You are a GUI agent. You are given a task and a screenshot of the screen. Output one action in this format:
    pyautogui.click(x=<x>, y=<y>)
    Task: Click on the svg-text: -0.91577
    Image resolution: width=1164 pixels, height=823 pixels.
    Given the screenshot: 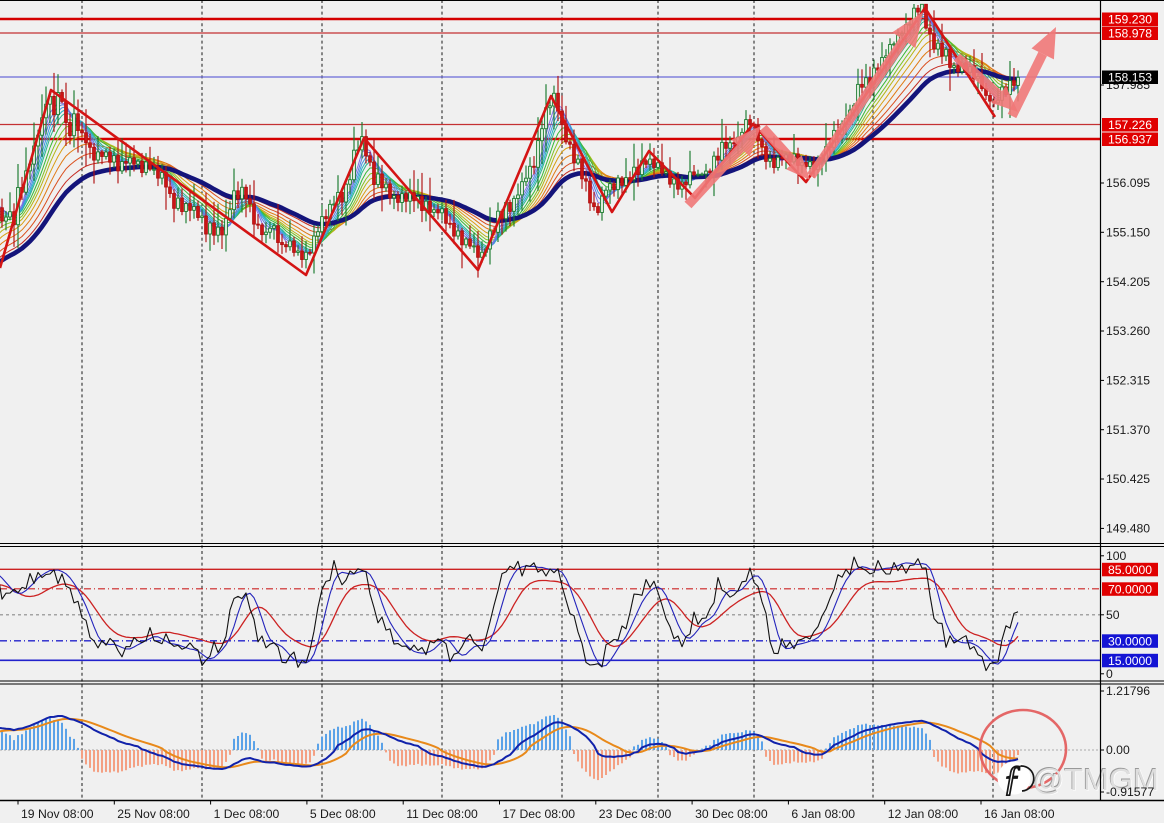 What is the action you would take?
    pyautogui.click(x=1130, y=792)
    